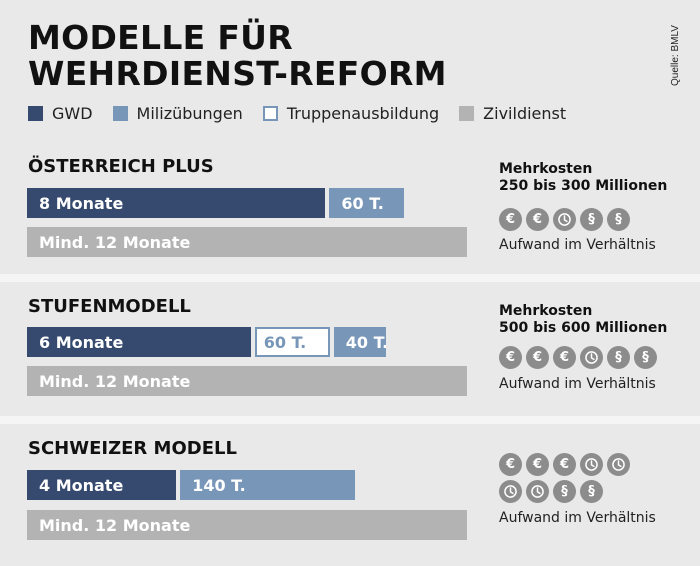 This screenshot has height=566, width=700. I want to click on title-line-1: MODELLE FÜR, so click(160, 37).